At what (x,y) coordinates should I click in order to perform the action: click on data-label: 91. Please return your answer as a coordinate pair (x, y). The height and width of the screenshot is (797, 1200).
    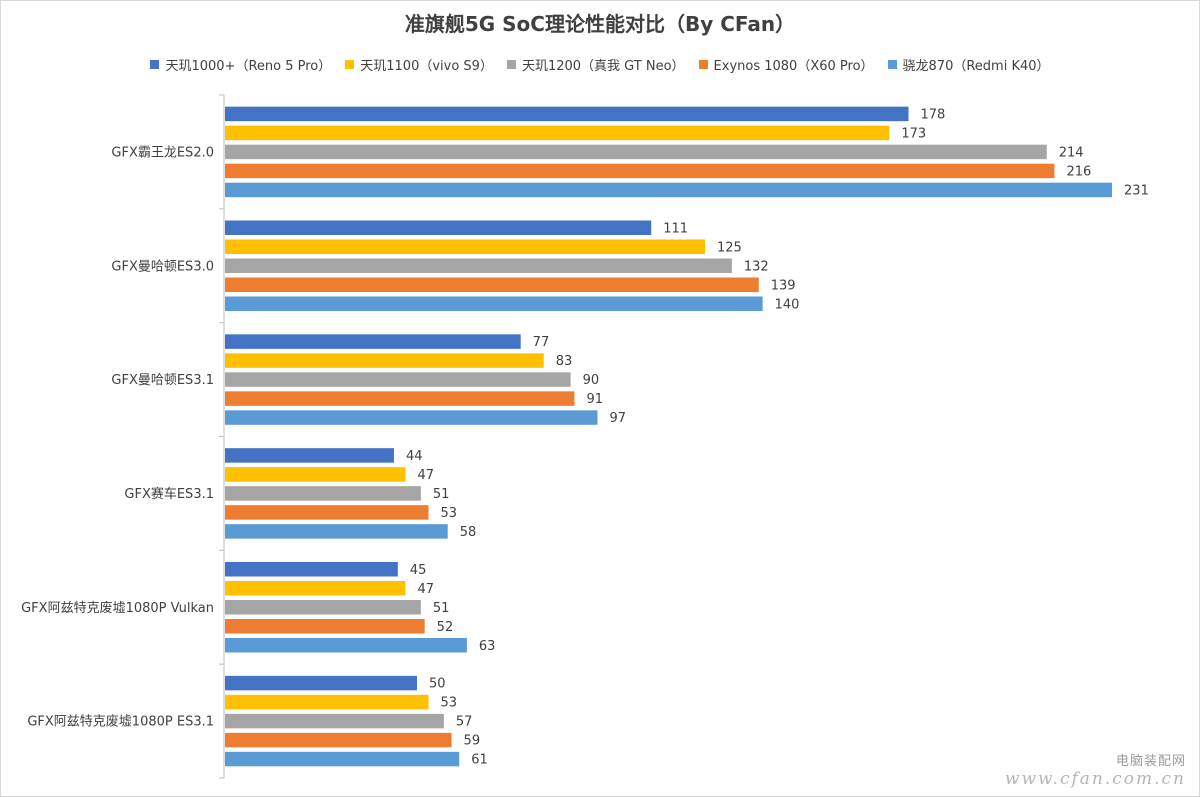
    Looking at the image, I should click on (594, 399).